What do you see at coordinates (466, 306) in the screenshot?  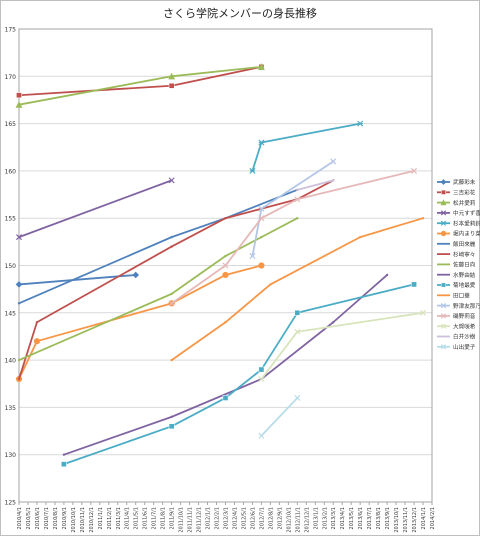 I see `legend-label: 野津友那乃` at bounding box center [466, 306].